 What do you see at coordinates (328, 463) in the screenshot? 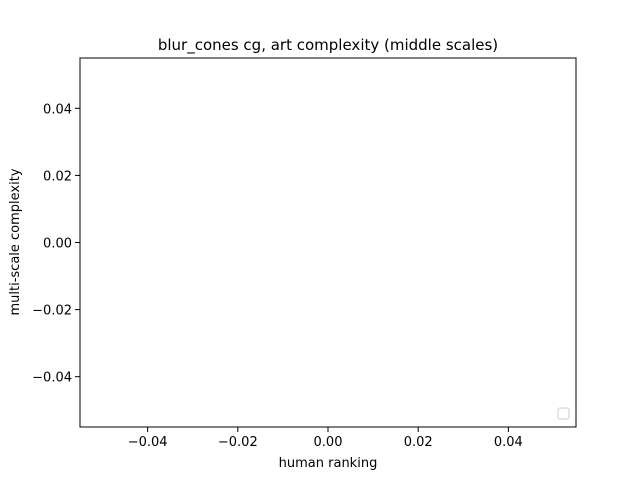
I see `x-axis-label: human ranking` at bounding box center [328, 463].